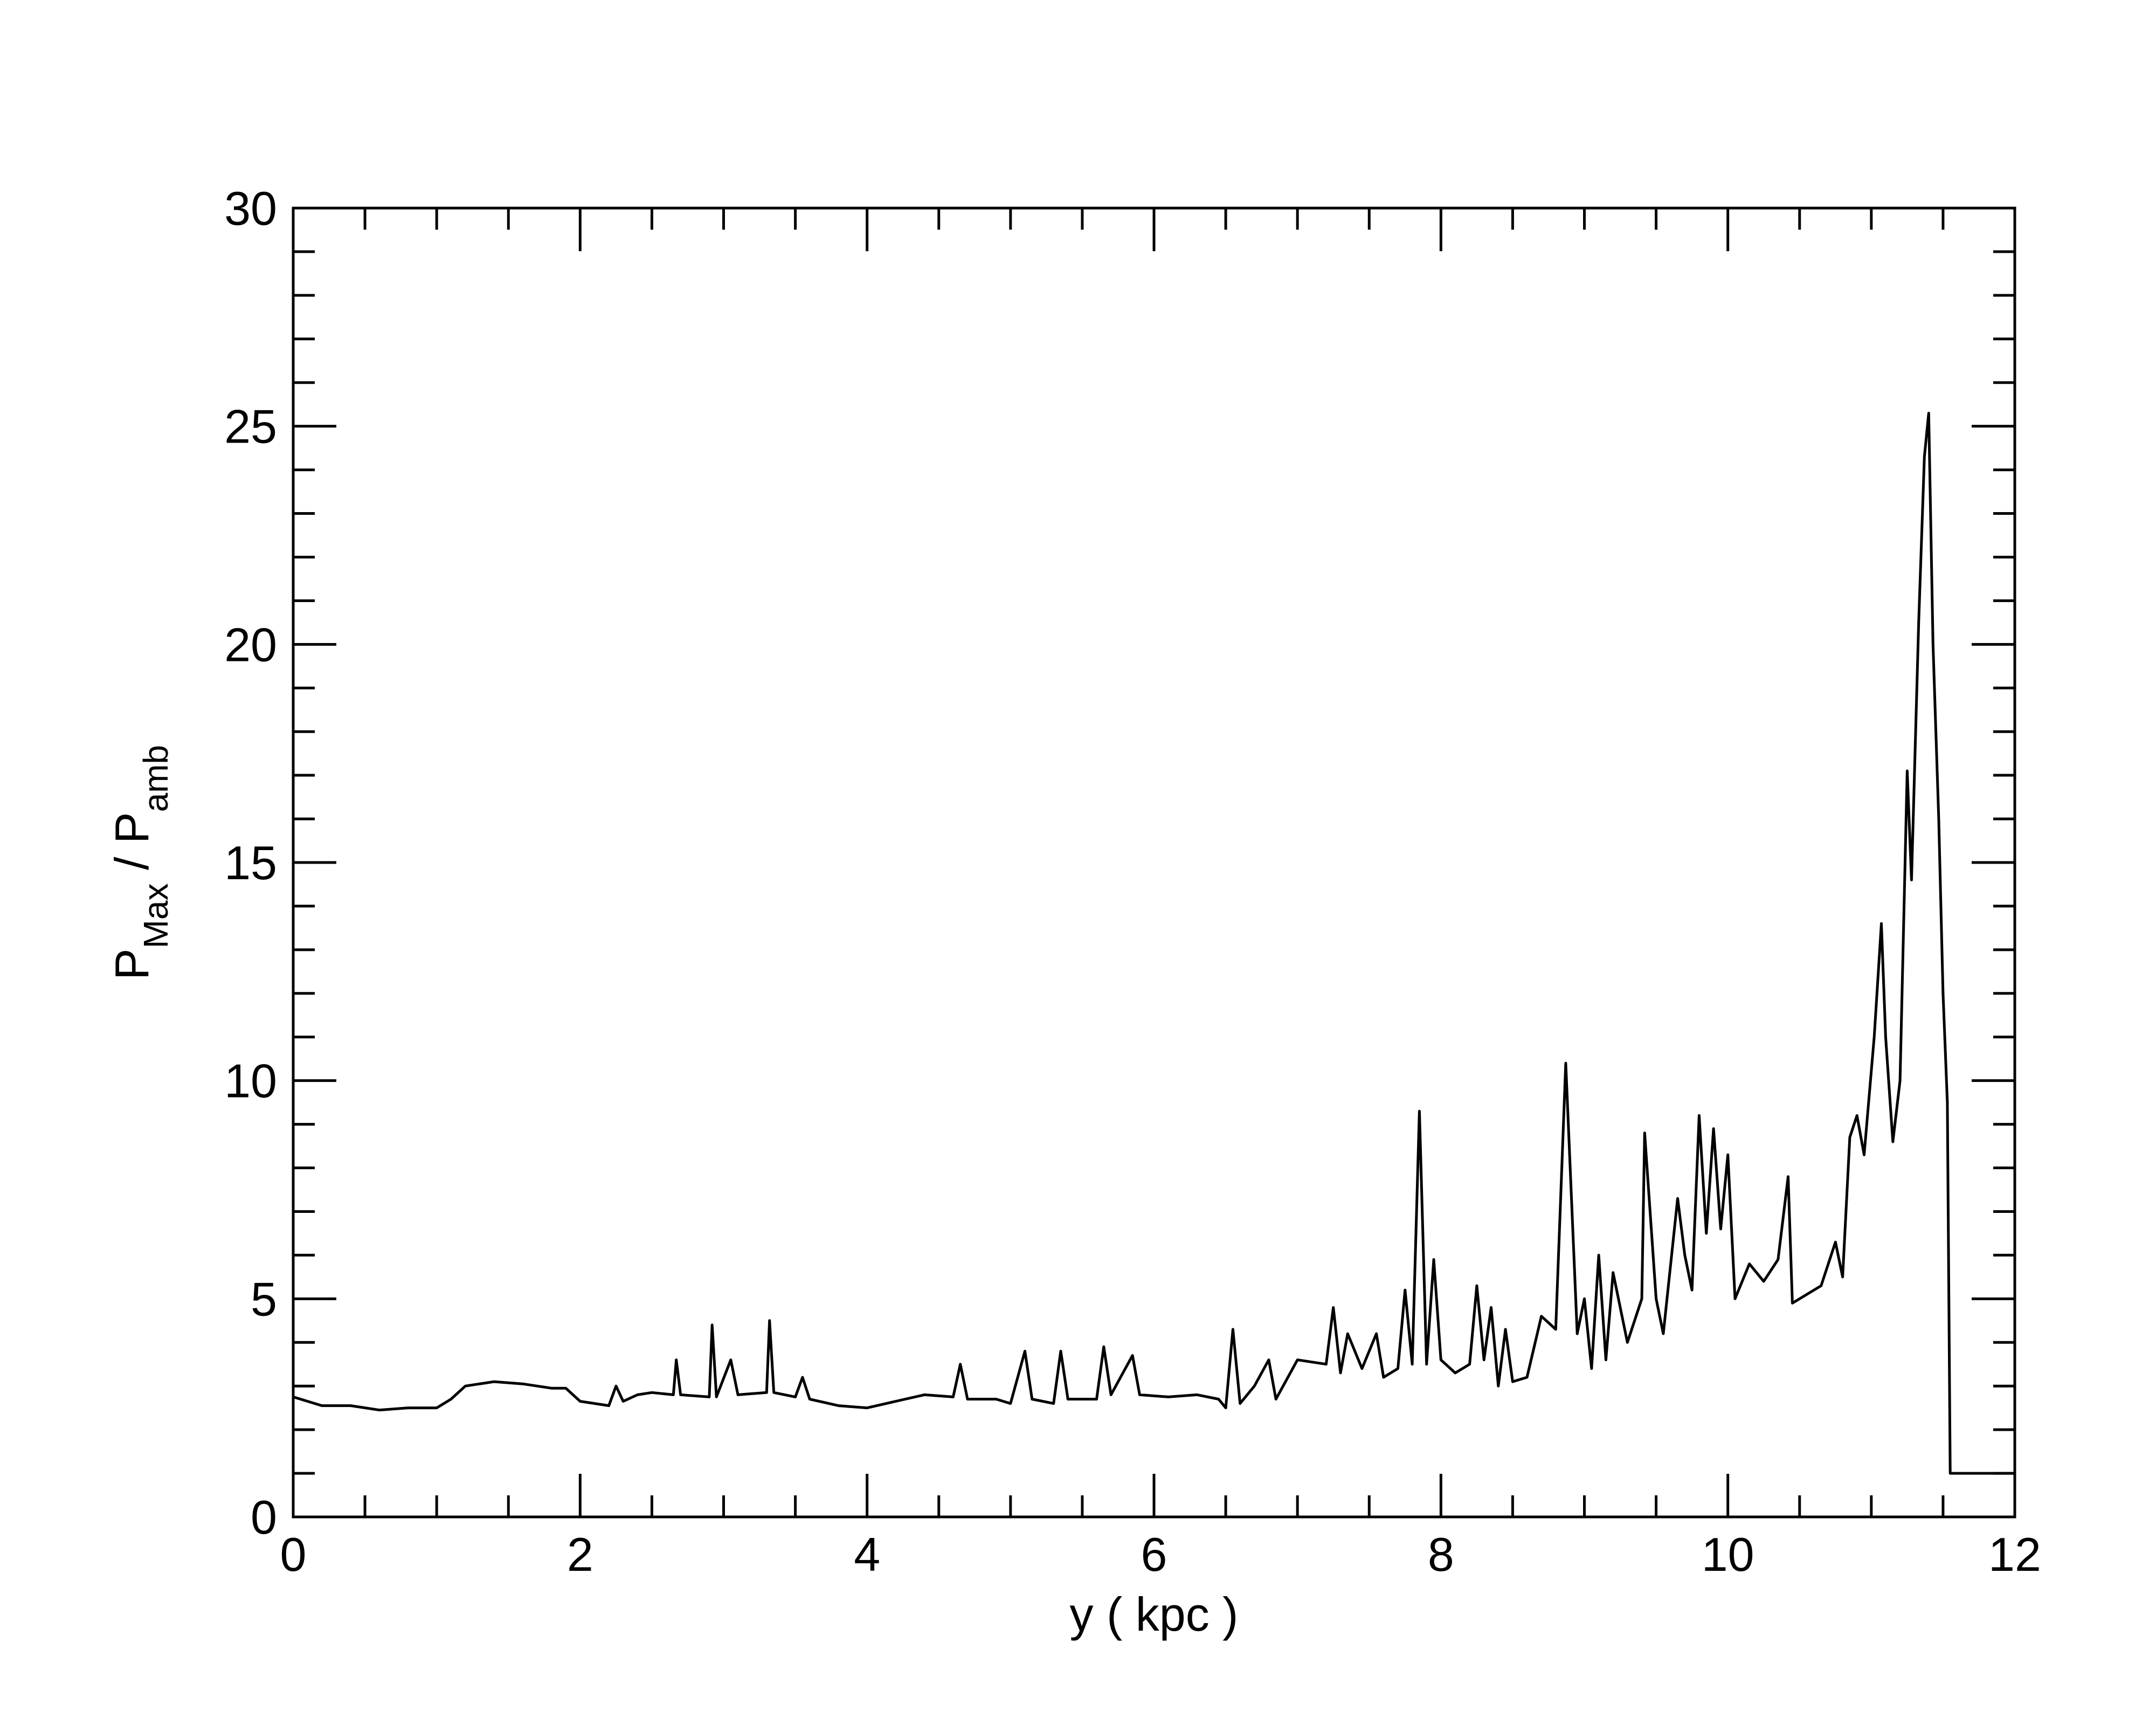 The width and height of the screenshot is (2156, 1725). What do you see at coordinates (264, 1299) in the screenshot?
I see `y-tick-label: 5` at bounding box center [264, 1299].